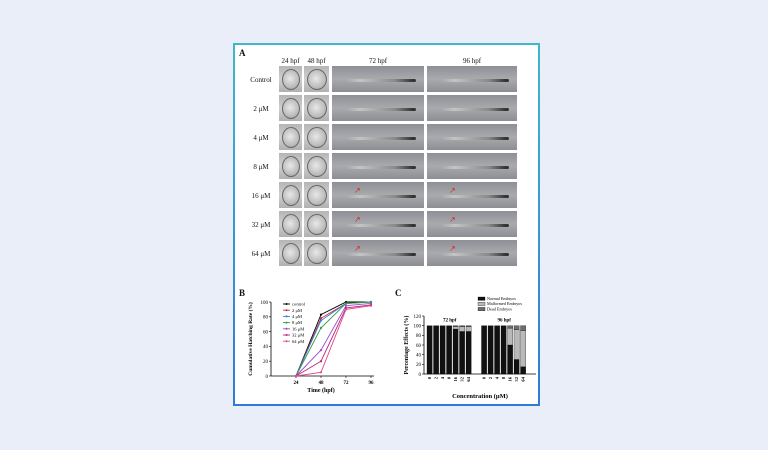  What do you see at coordinates (261, 80) in the screenshot?
I see `row-label: Control` at bounding box center [261, 80].